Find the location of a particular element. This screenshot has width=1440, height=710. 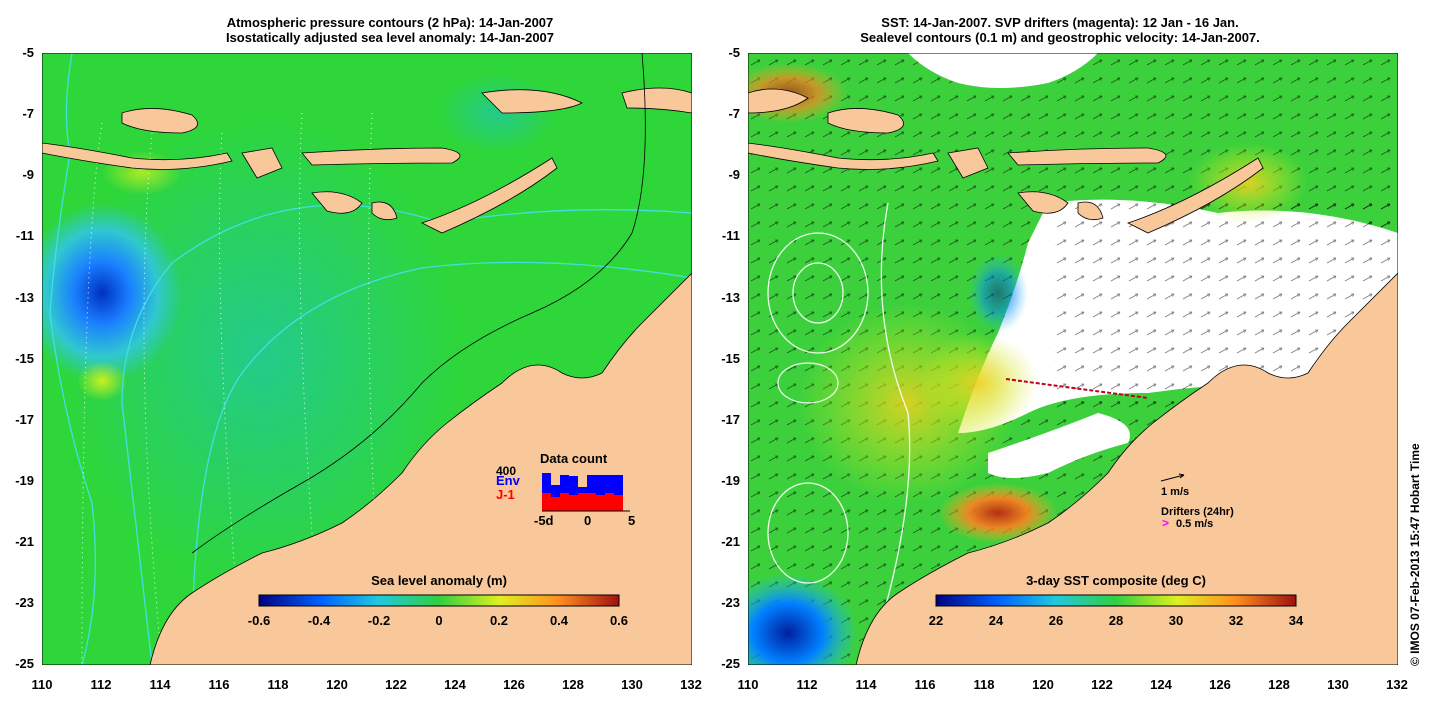

sst-tick: 24 is located at coordinates (996, 620).